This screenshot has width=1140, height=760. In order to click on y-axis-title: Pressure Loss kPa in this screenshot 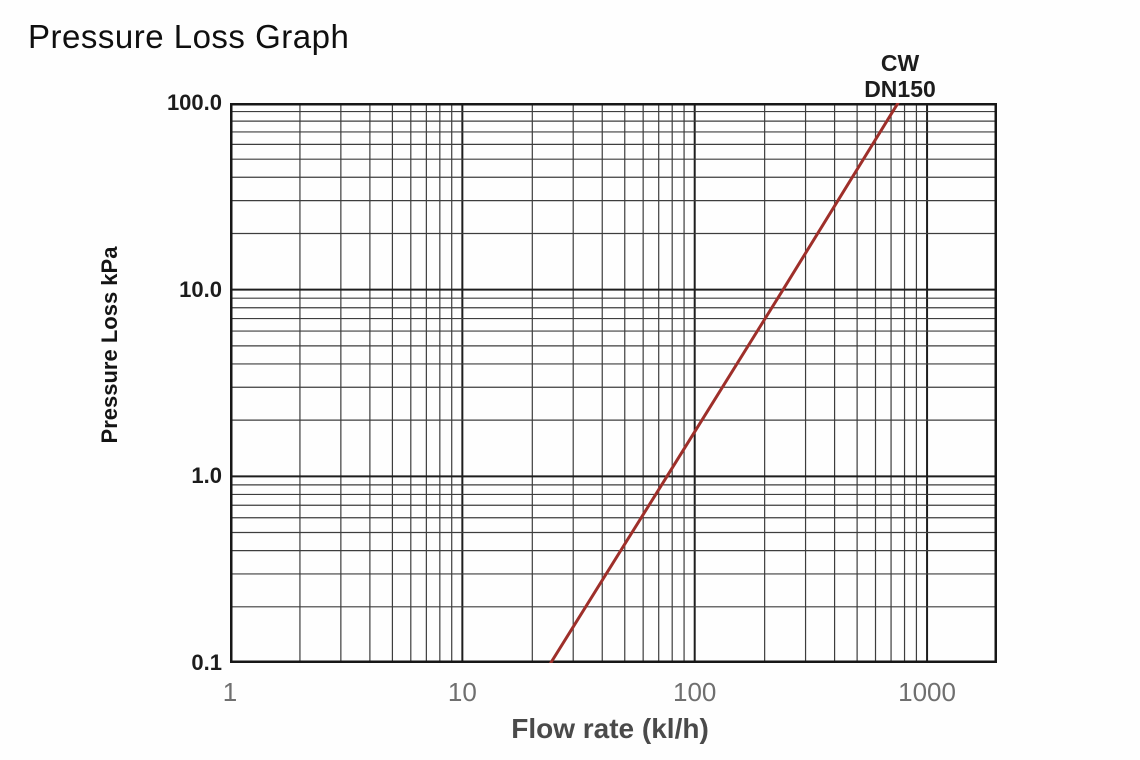, I will do `click(109, 345)`.